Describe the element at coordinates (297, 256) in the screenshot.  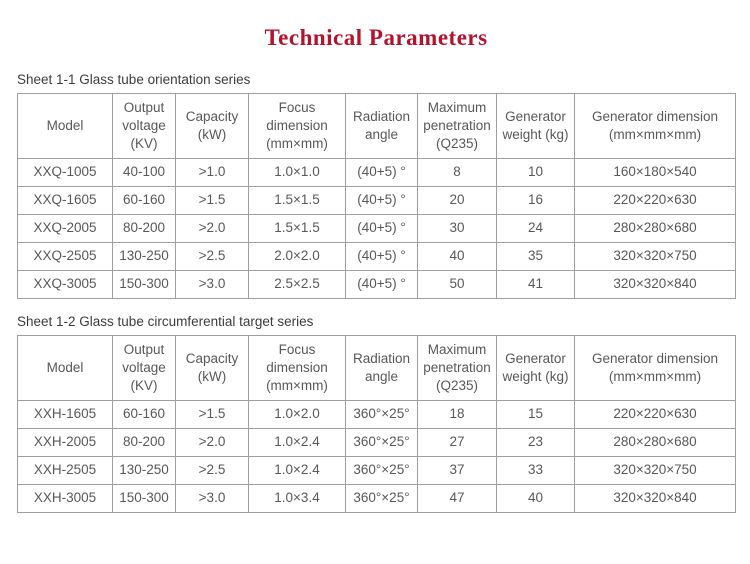
I see `table-cell: 2.0×2.0` at that location.